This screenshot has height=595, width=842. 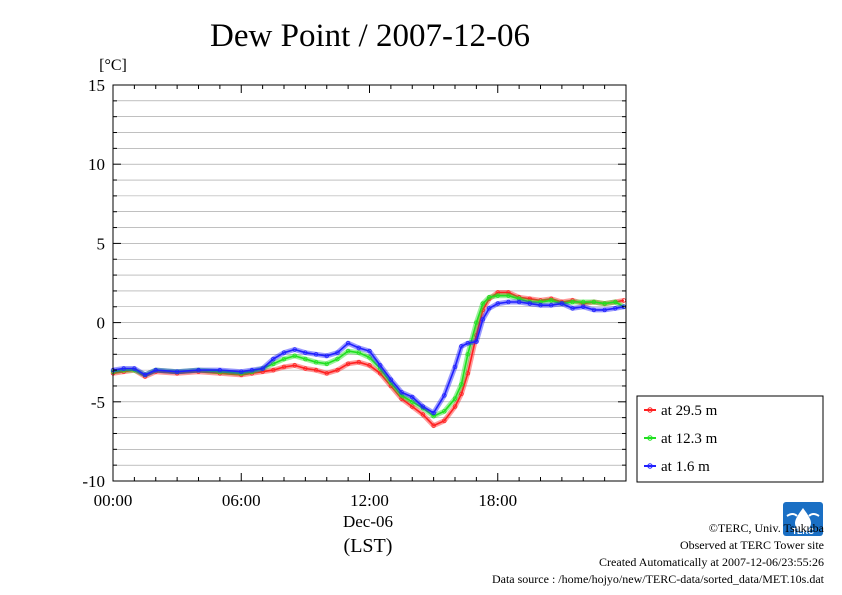 What do you see at coordinates (370, 36) in the screenshot?
I see `chart-title: Dew Point / 2007-12-06` at bounding box center [370, 36].